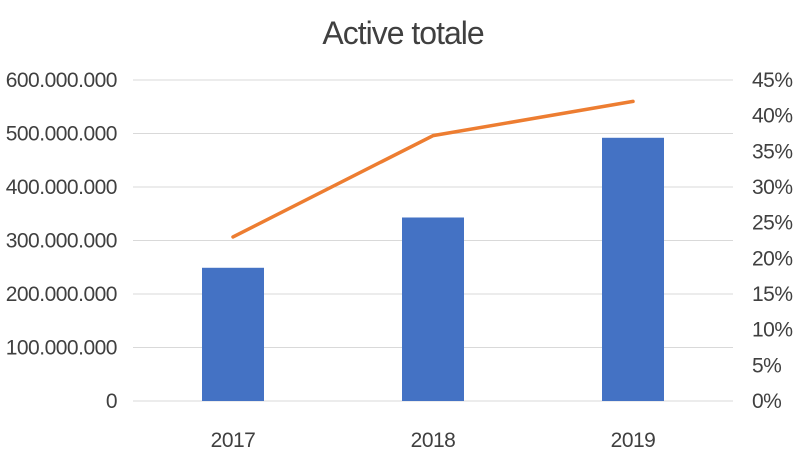 This screenshot has height=462, width=800. I want to click on right-y-tick-label: 25%, so click(772, 223).